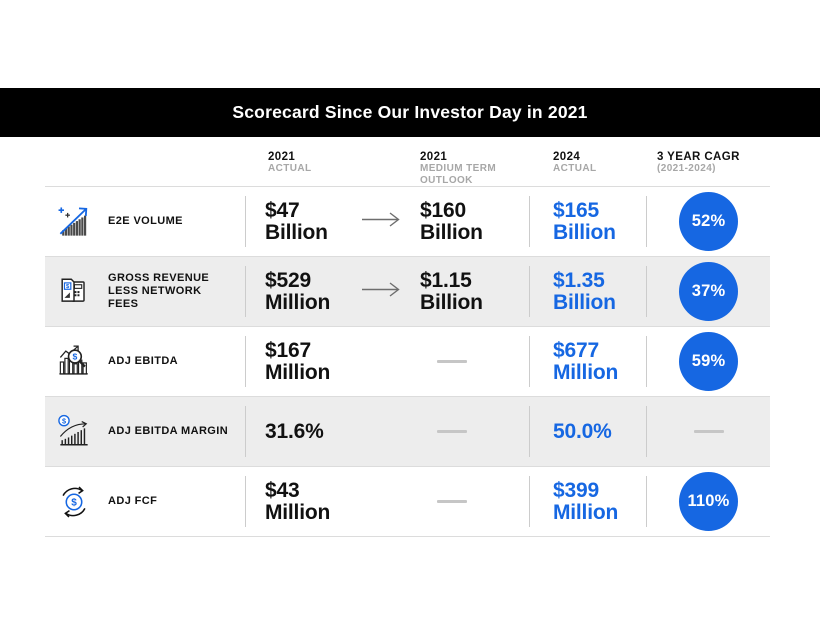 This screenshot has width=820, height=634. What do you see at coordinates (451, 291) in the screenshot?
I see `value-2021-outlook: $1.15 Billion` at bounding box center [451, 291].